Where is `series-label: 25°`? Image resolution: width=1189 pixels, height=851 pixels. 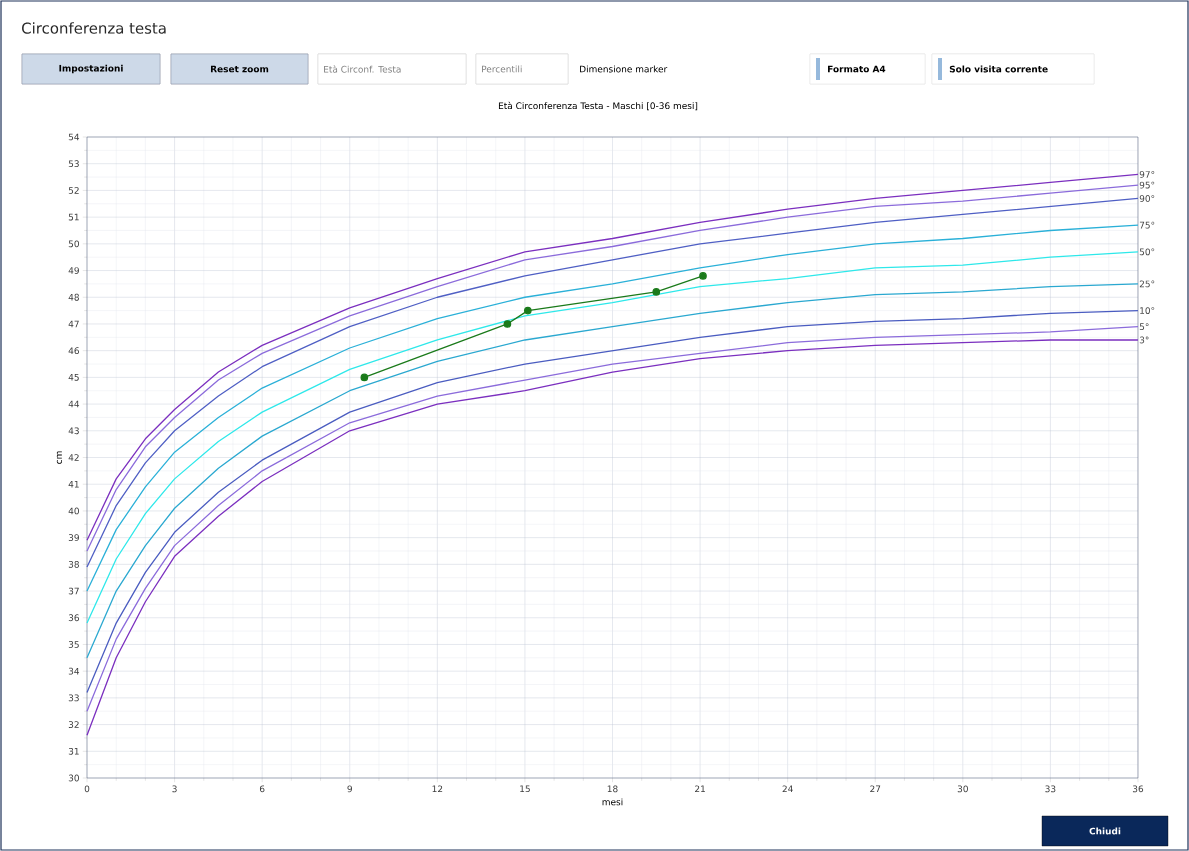
series-label: 25° is located at coordinates (1147, 284).